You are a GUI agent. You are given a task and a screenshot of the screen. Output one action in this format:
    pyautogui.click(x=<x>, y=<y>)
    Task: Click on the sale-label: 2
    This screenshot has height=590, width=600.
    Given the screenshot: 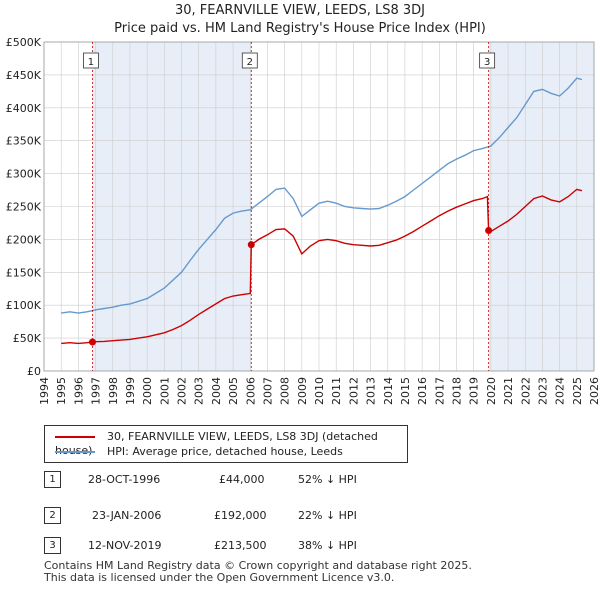 What is the action you would take?
    pyautogui.click(x=250, y=62)
    